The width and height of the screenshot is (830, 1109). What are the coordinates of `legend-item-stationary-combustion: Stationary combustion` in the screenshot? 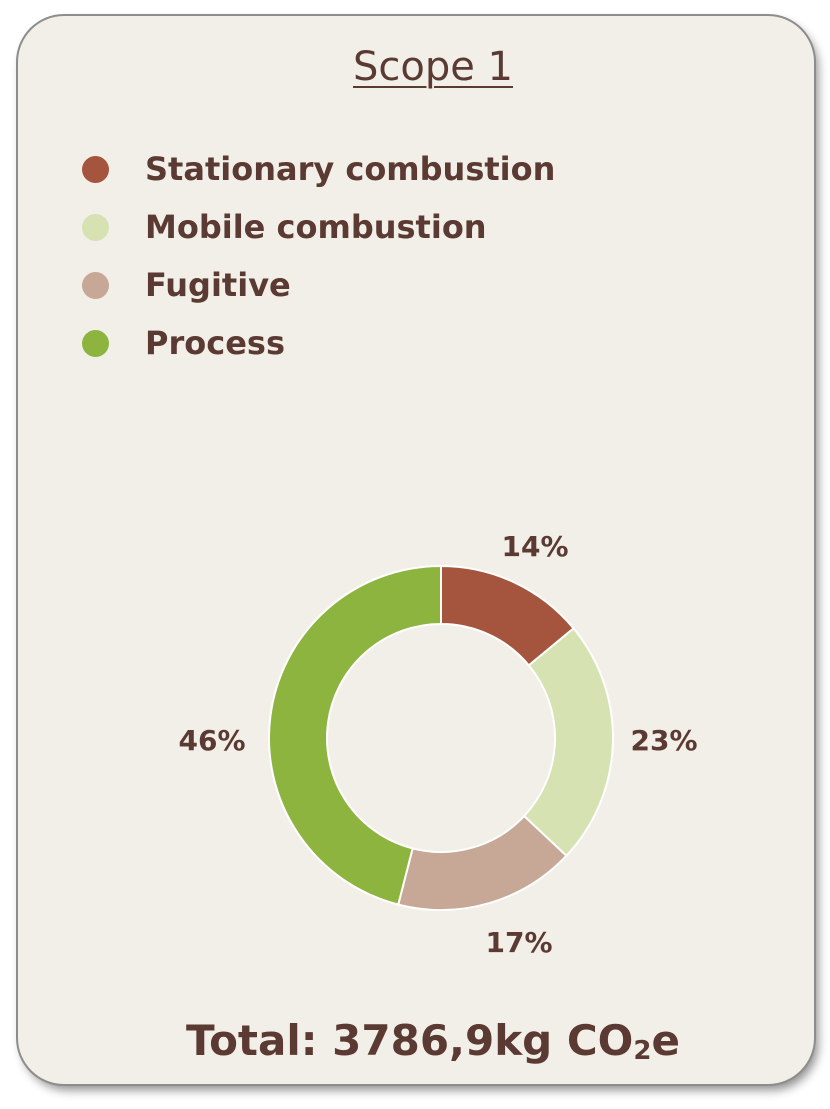 It's located at (318, 169).